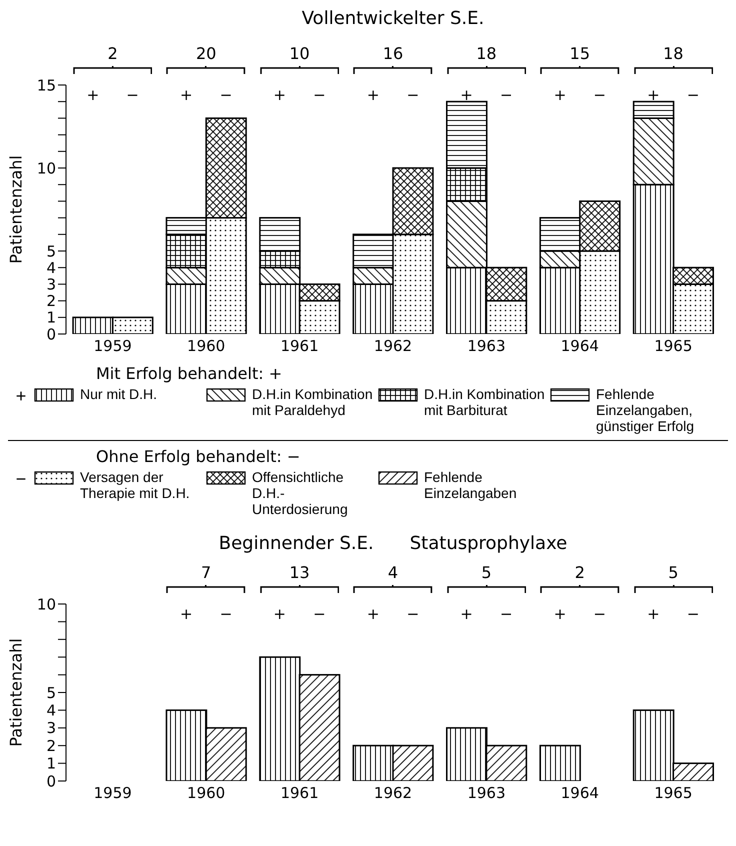 The image size is (736, 846). What do you see at coordinates (300, 493) in the screenshot?
I see `legend-label: Offensichtliche D.H.-Unterdosierung` at bounding box center [300, 493].